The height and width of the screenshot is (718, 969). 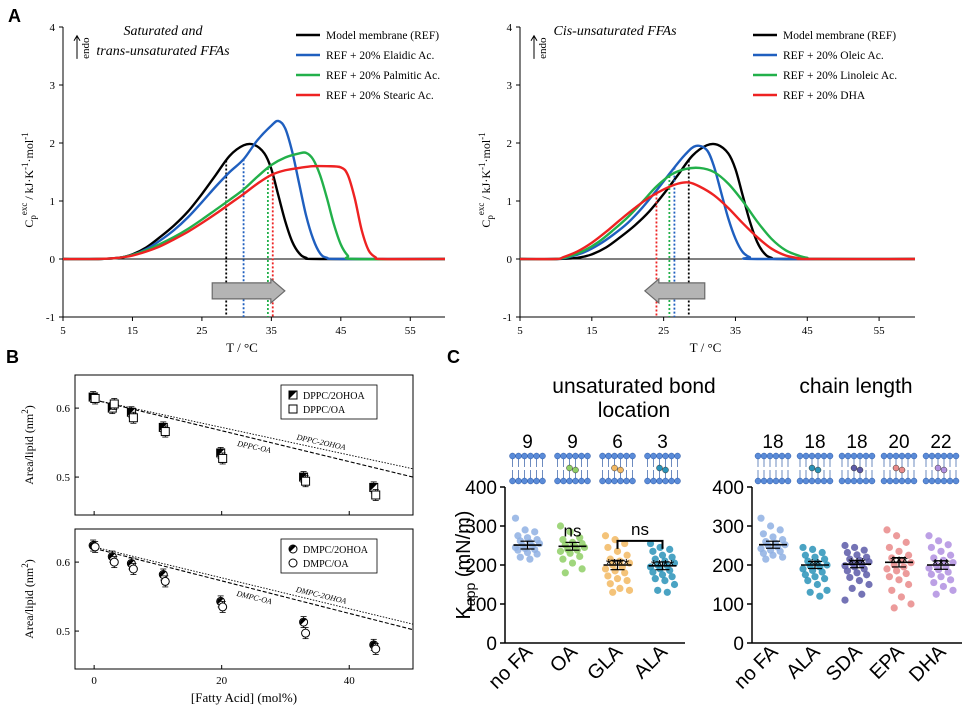 What do you see at coordinates (857, 563) in the screenshot?
I see `significance-label: ***` at bounding box center [857, 563].